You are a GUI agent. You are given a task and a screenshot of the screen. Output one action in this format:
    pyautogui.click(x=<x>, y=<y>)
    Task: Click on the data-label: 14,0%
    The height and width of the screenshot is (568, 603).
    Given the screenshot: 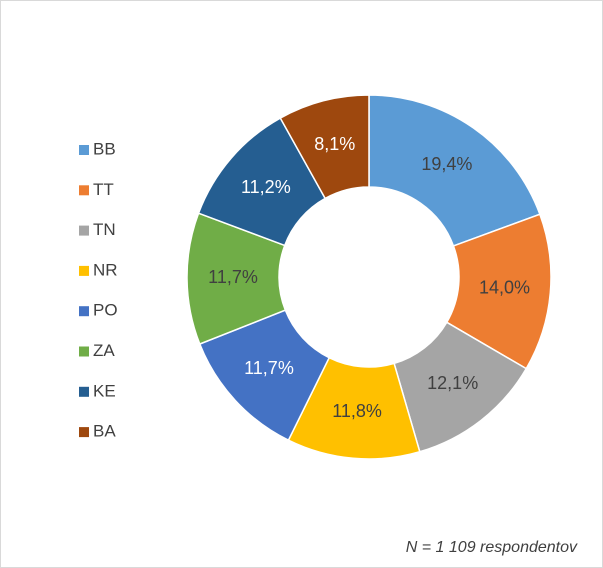 What is the action you would take?
    pyautogui.click(x=504, y=288)
    